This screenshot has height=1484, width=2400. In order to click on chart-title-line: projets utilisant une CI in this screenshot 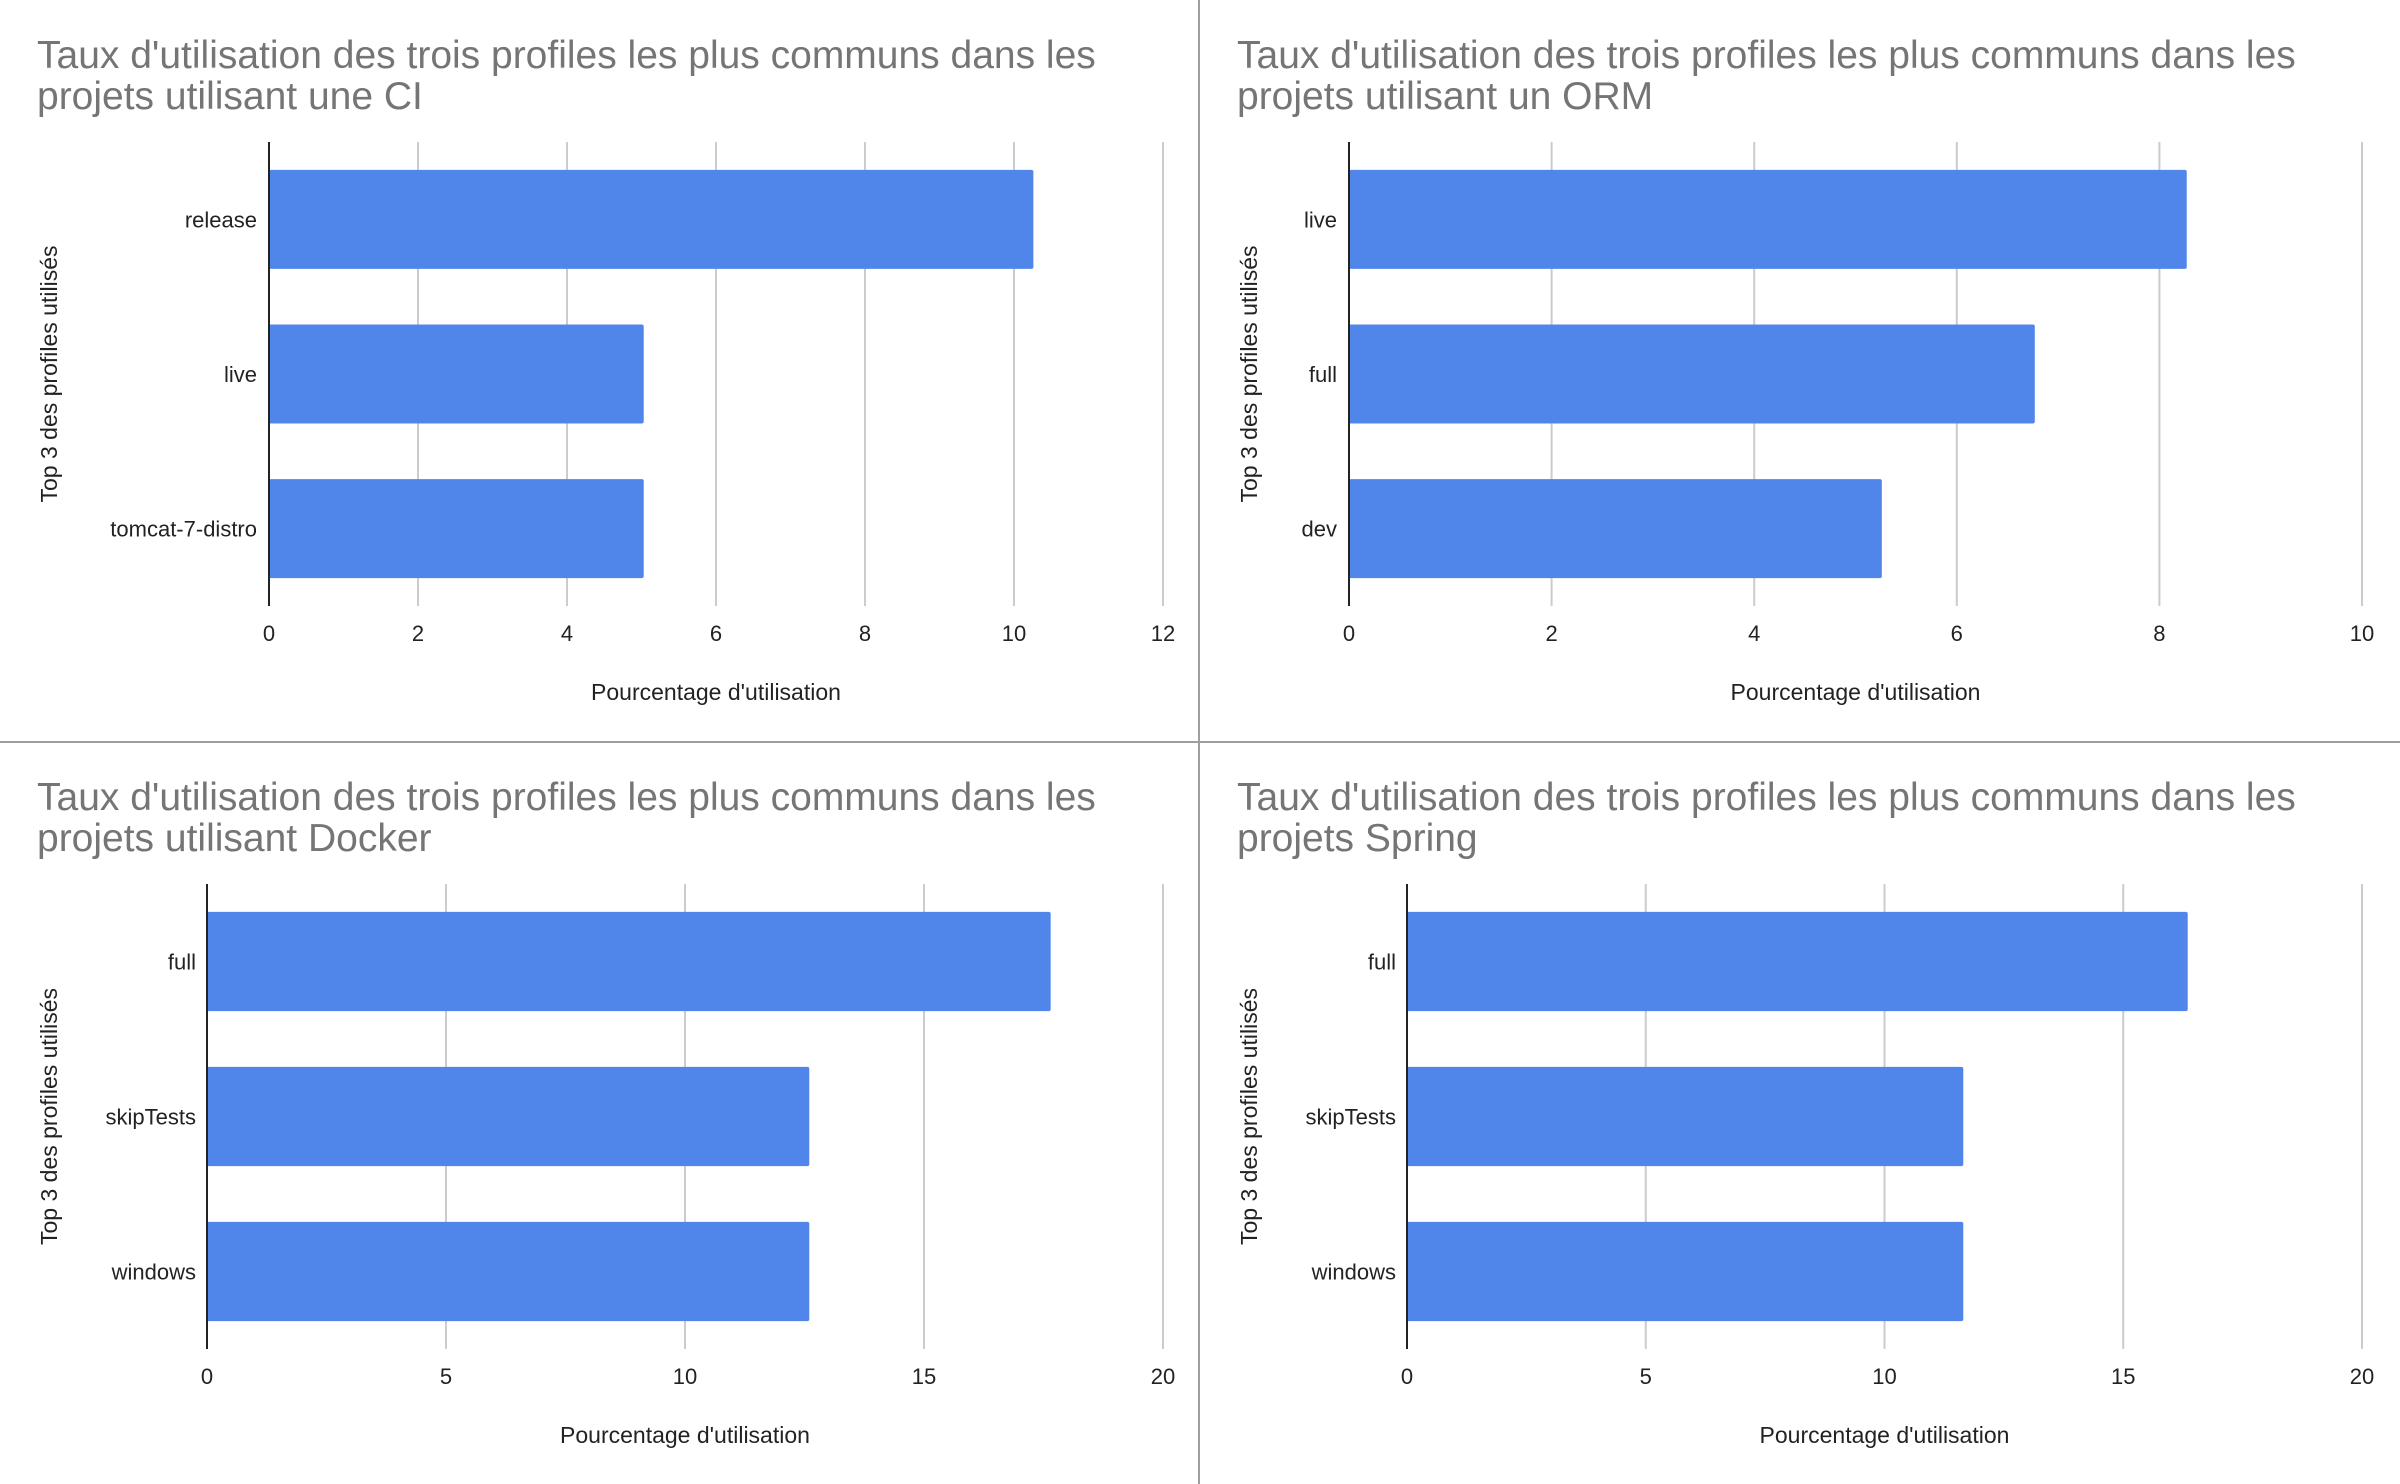, I will do `click(230, 96)`.